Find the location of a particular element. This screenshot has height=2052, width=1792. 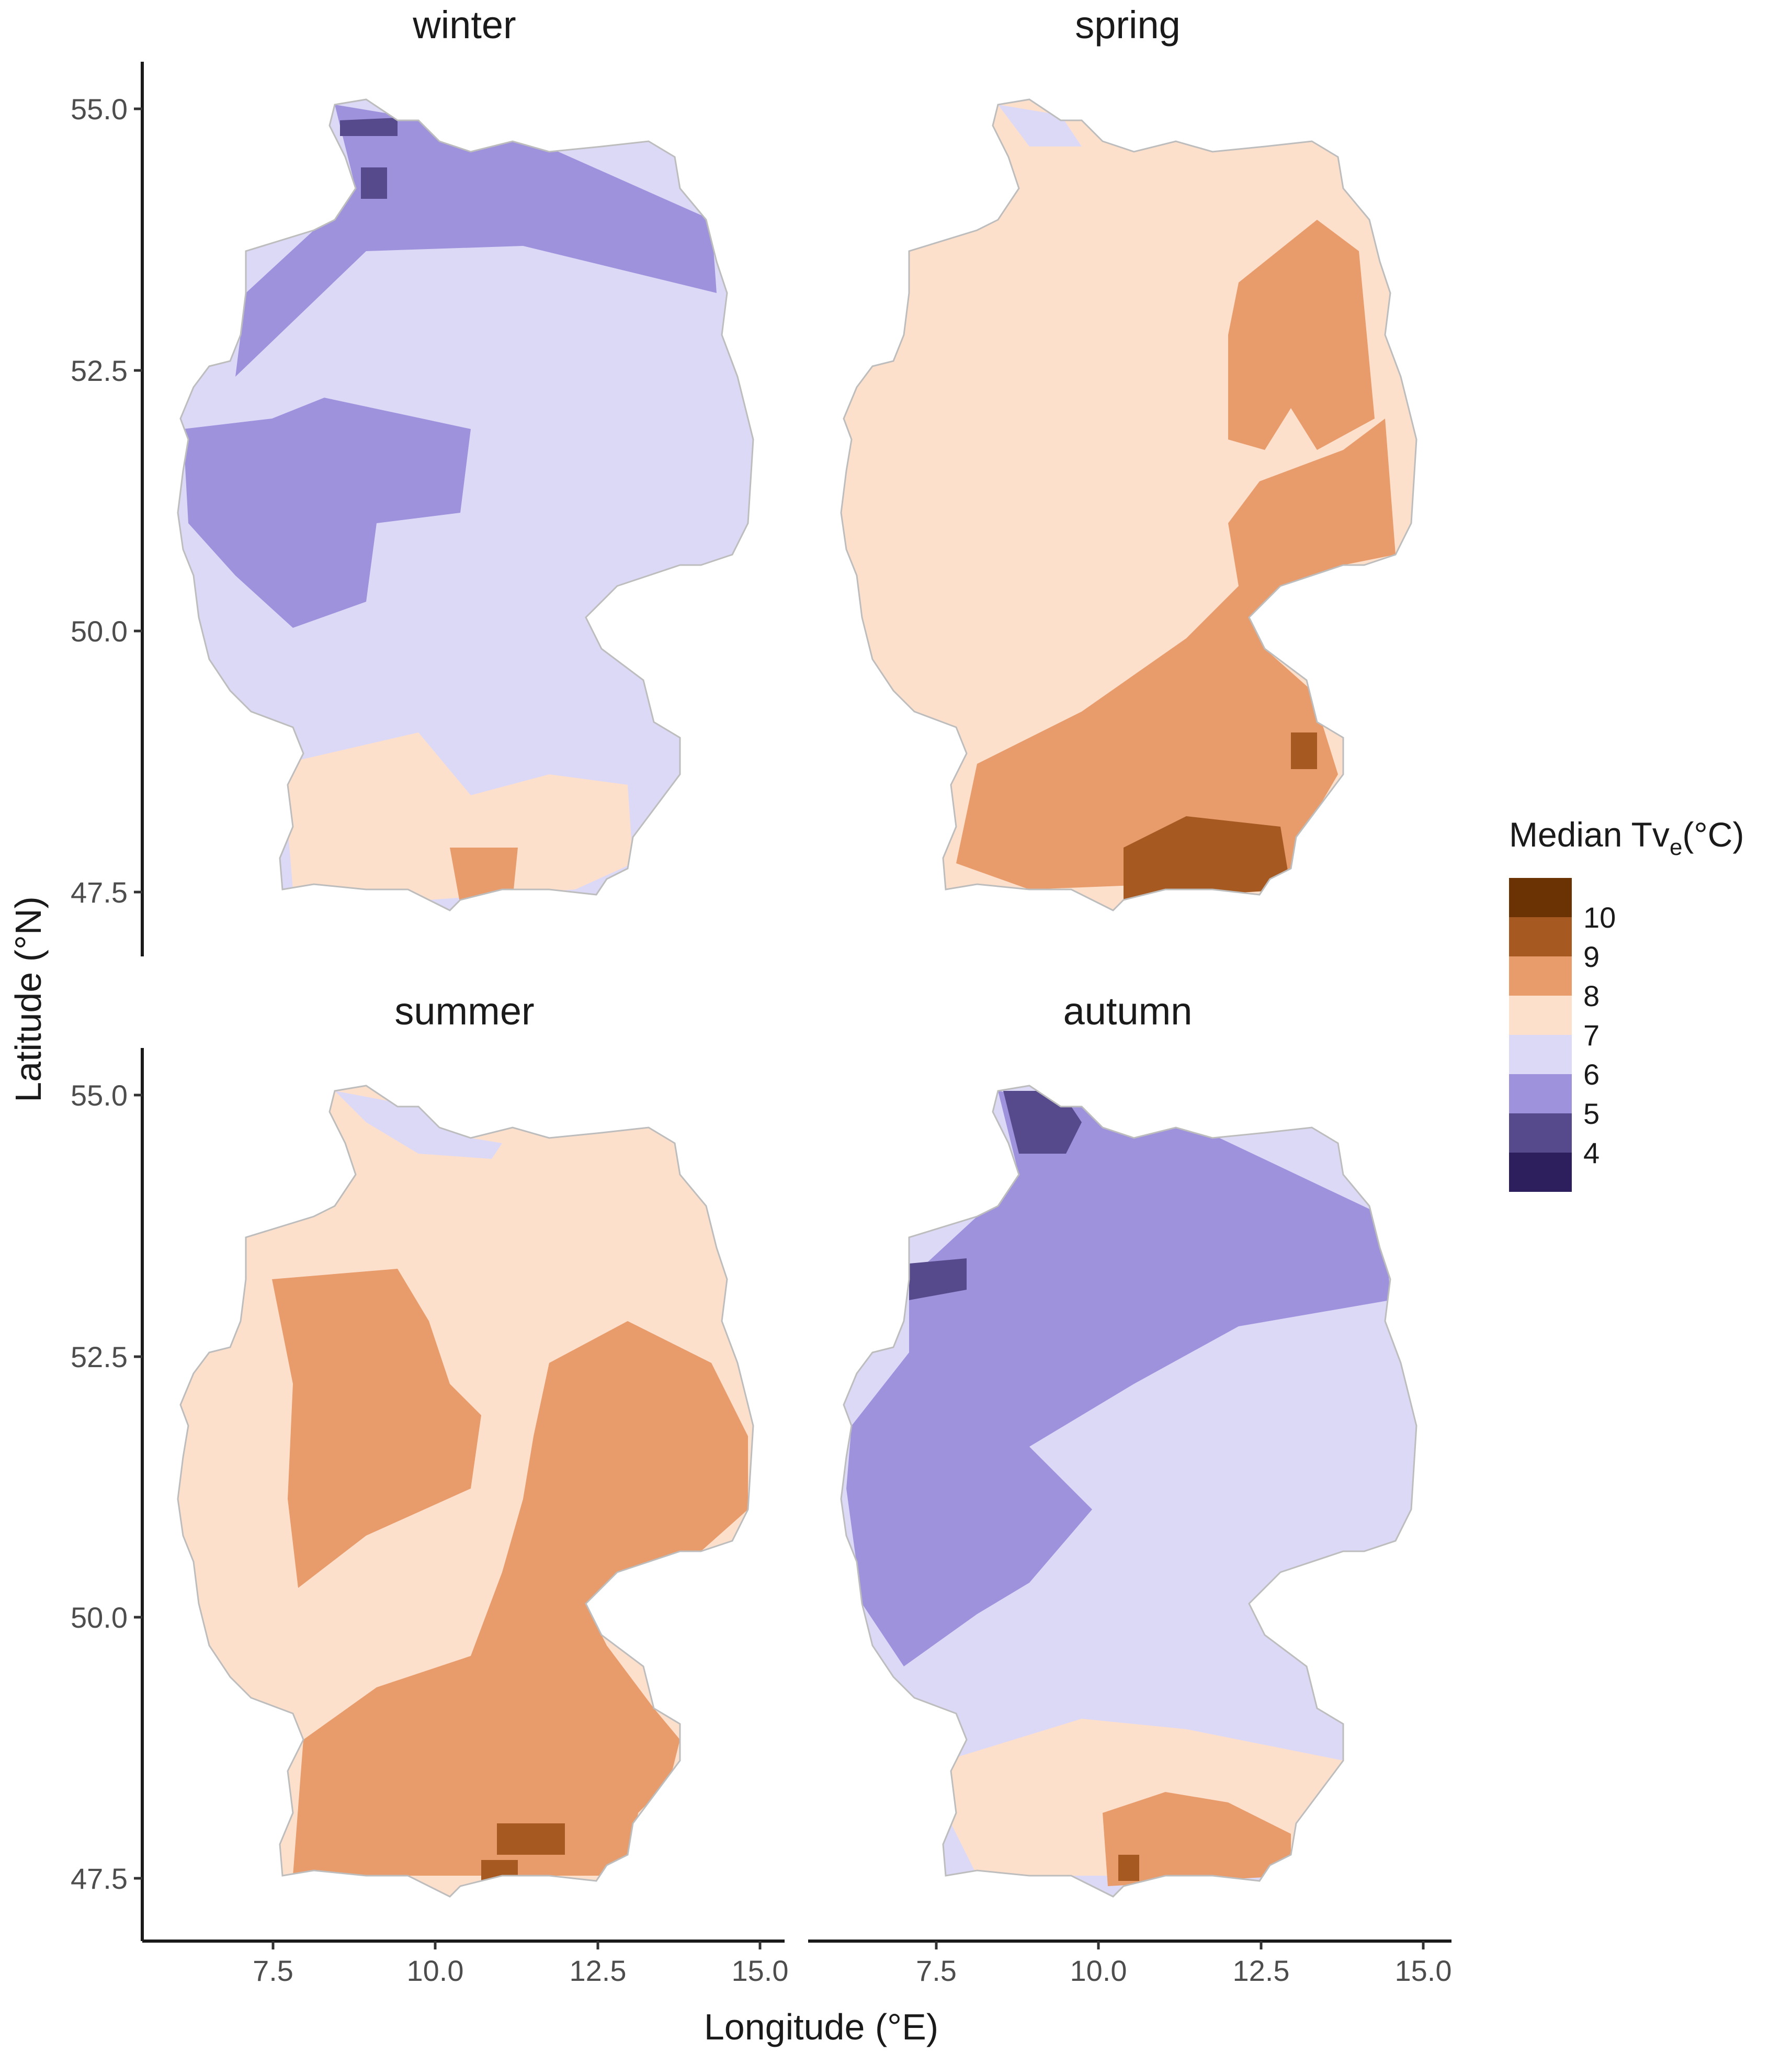

map-base-region is located at coordinates (465, 504).